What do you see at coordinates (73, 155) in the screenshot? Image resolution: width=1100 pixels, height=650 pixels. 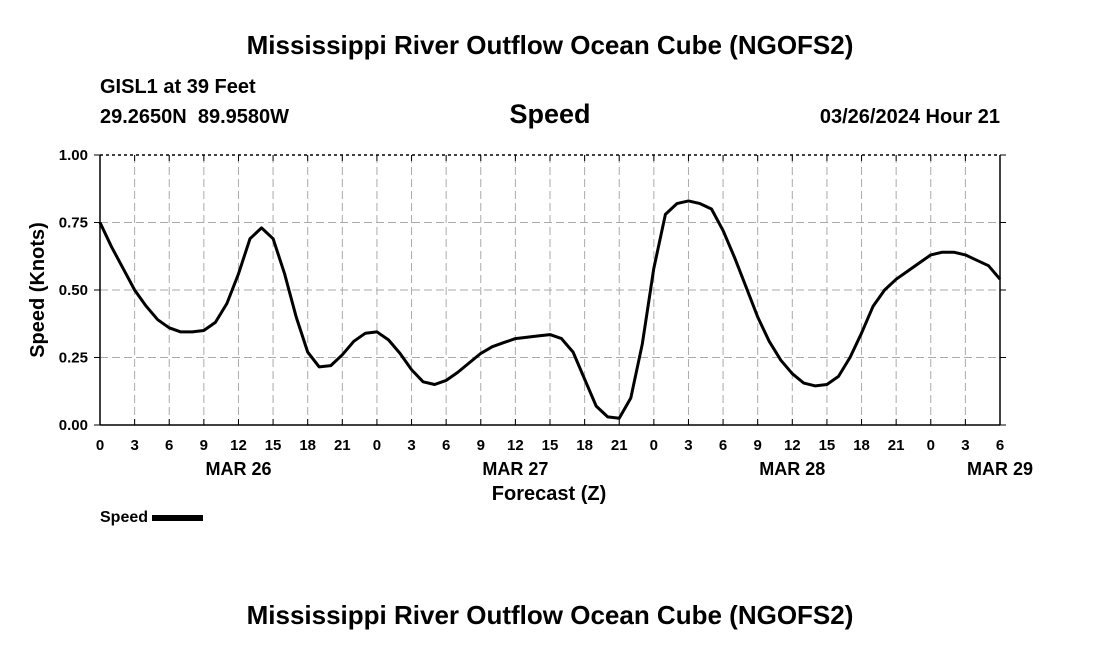 I see `y-tick-label: 1.00` at bounding box center [73, 155].